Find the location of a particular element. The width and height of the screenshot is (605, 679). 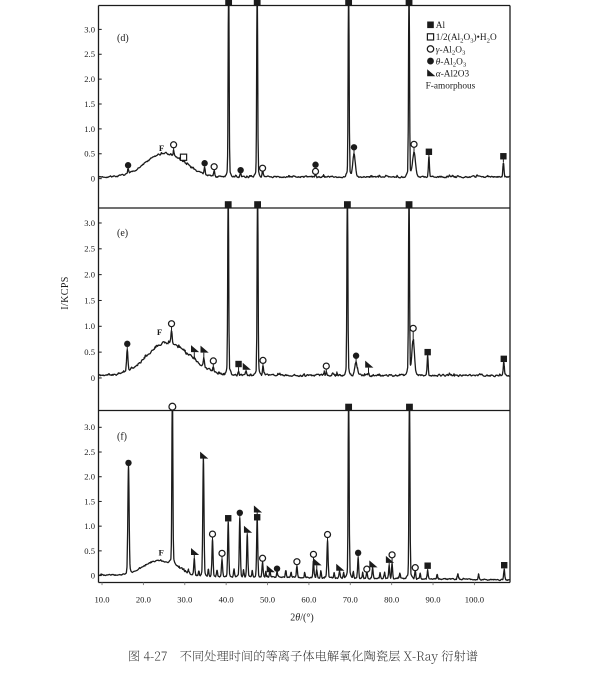

amorphous-f-label: F is located at coordinates (160, 553).